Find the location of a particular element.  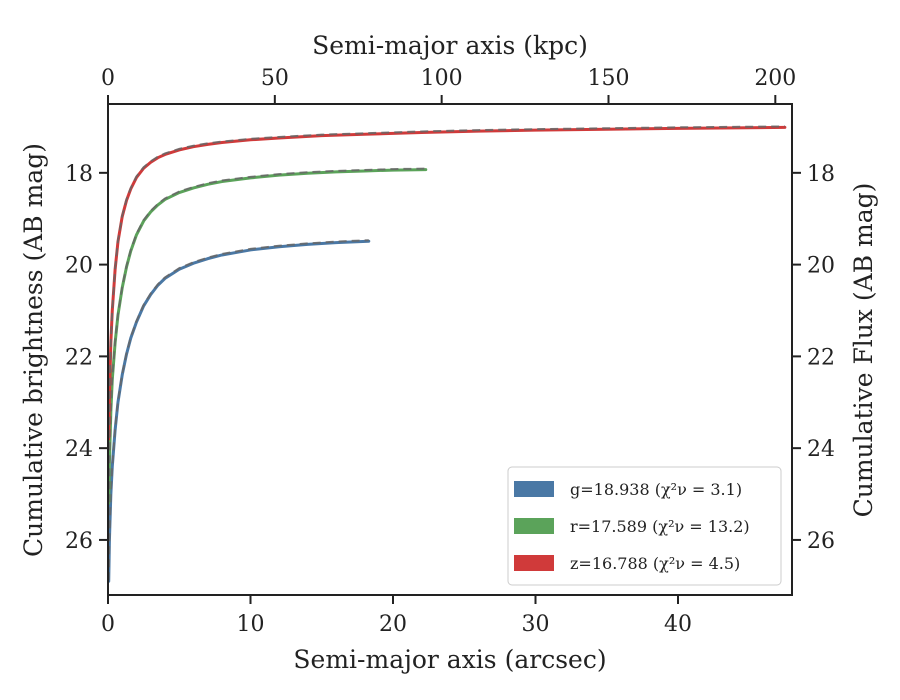

y2-tick-label-26: 26 is located at coordinates (821, 541).